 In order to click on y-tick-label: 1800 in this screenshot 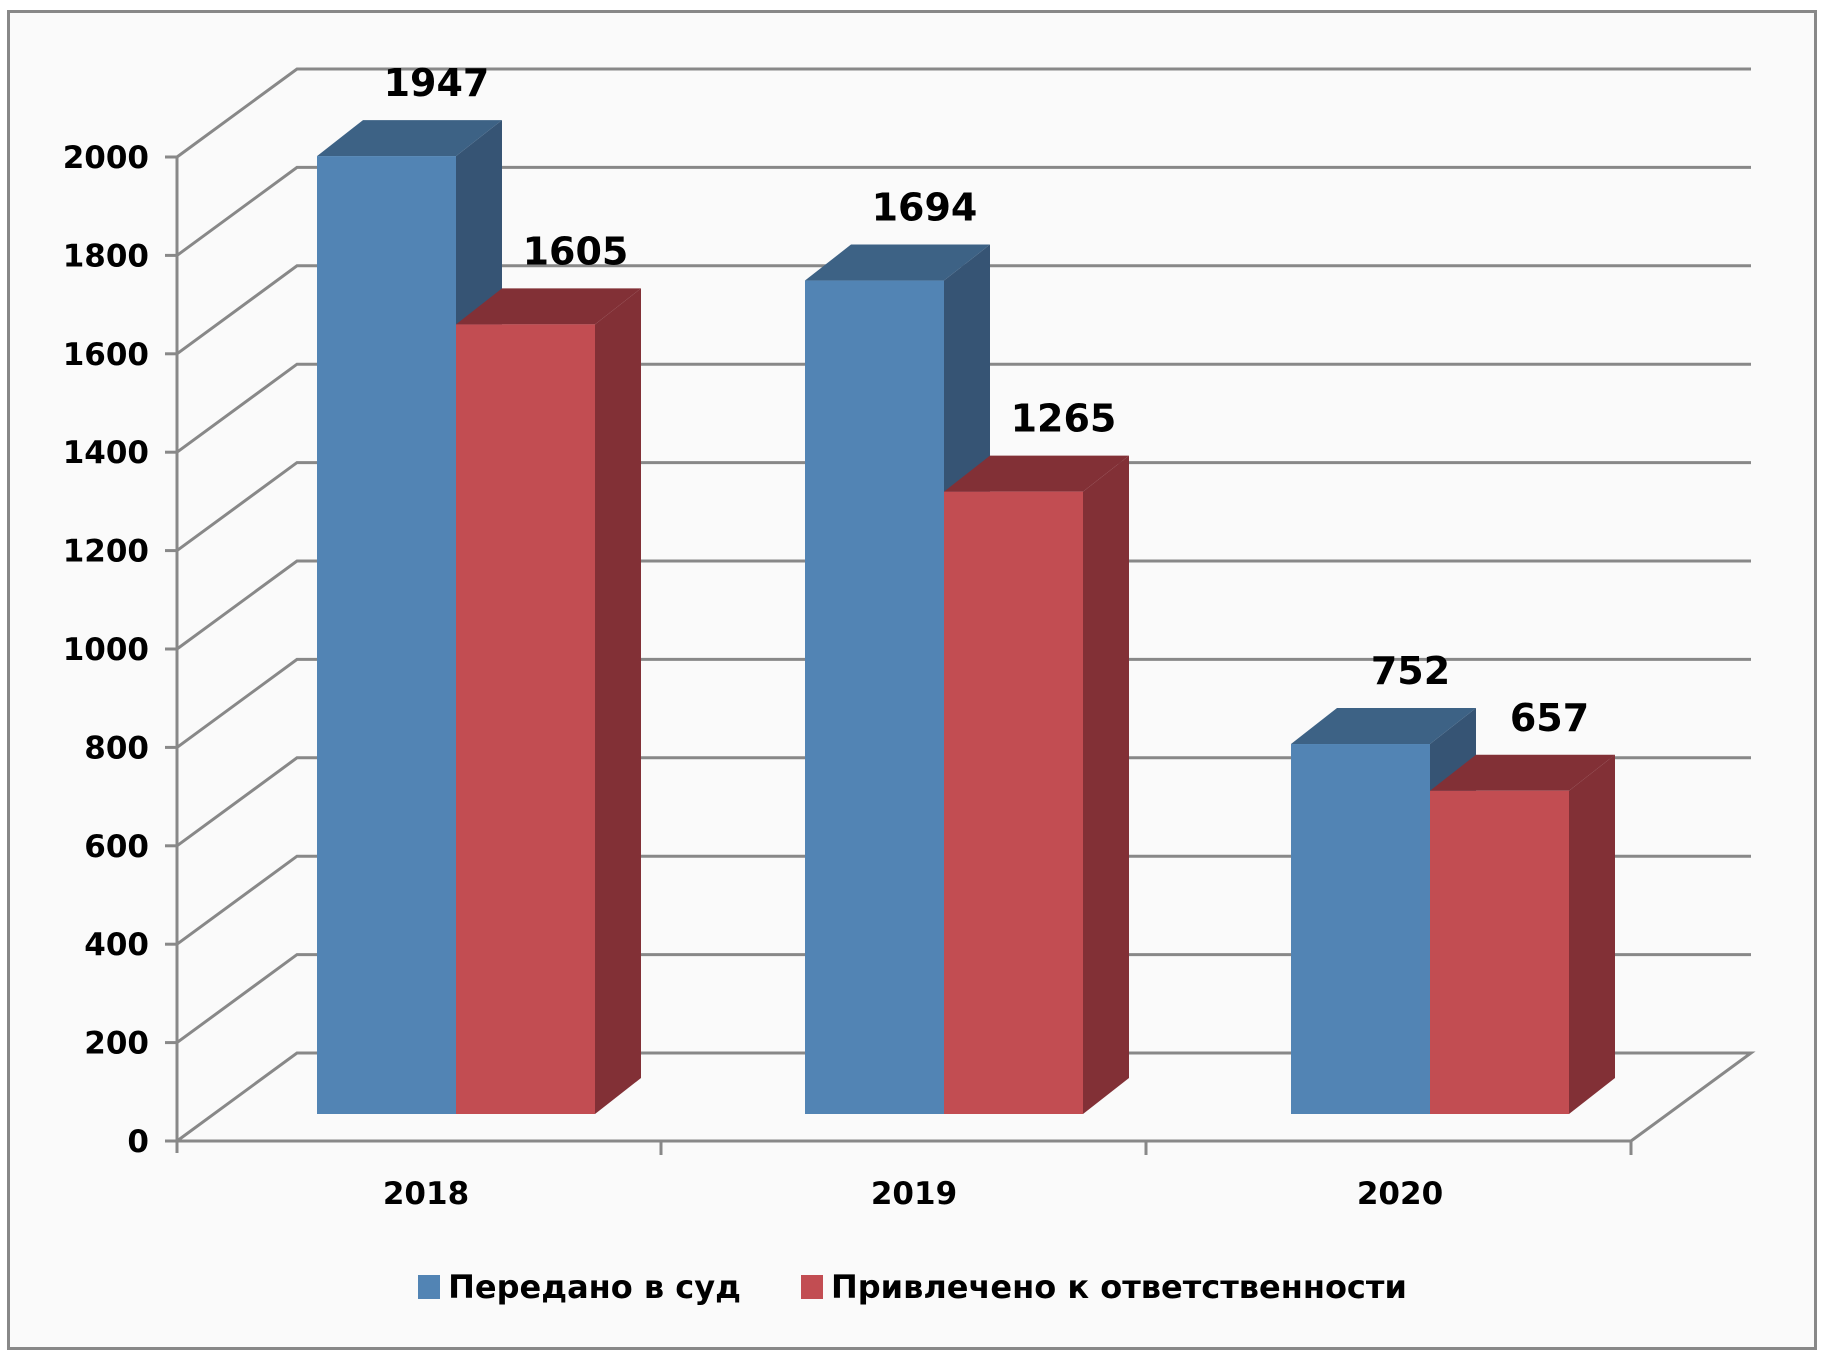, I will do `click(106, 256)`.